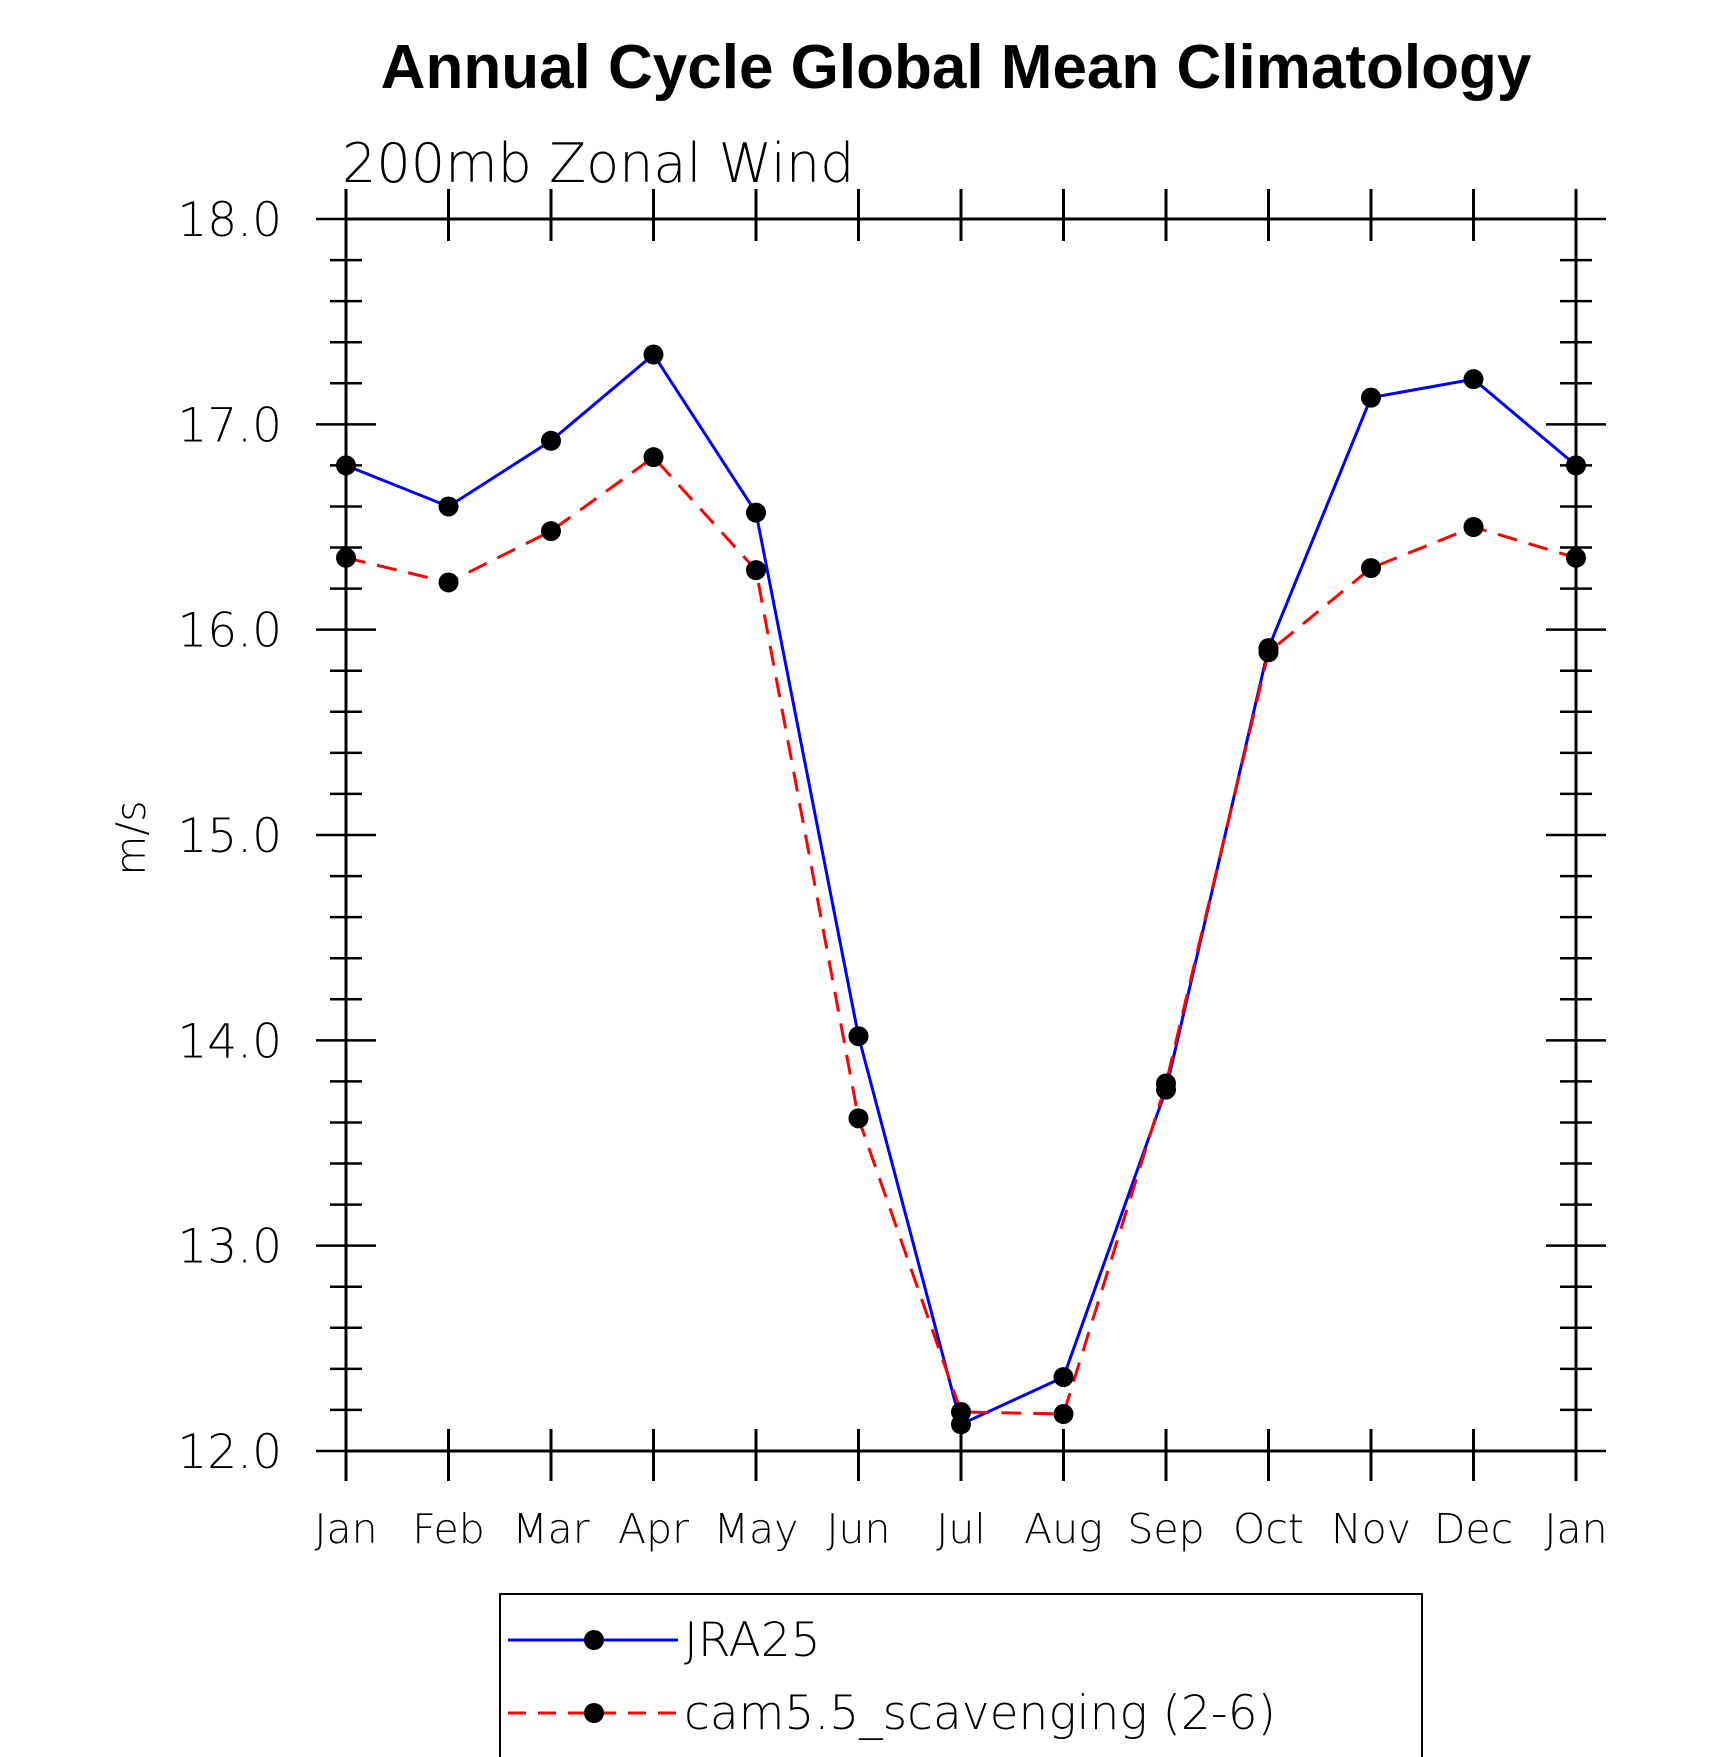  What do you see at coordinates (131, 837) in the screenshot?
I see `y-axis-label: m/s` at bounding box center [131, 837].